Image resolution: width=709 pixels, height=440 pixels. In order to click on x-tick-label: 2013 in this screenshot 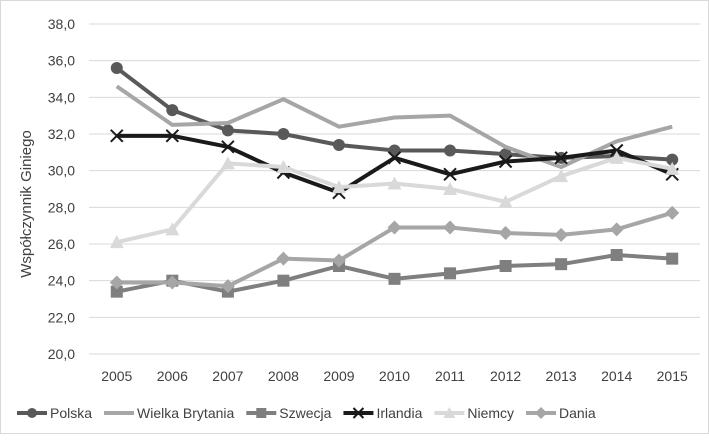, I will do `click(561, 376)`.